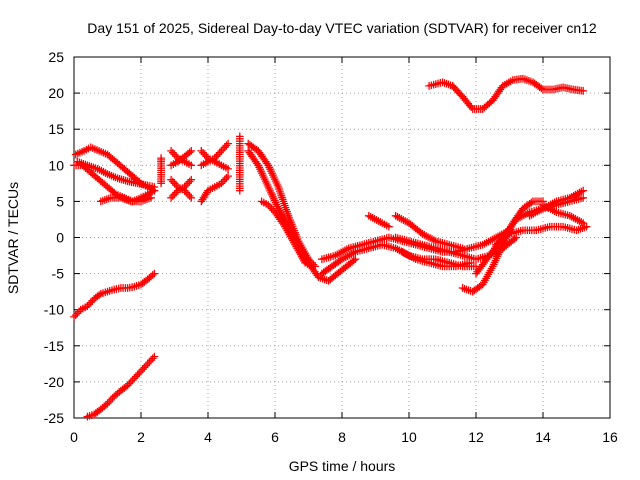 Image resolution: width=640 pixels, height=480 pixels. I want to click on y-tick-label: -20, so click(54, 382).